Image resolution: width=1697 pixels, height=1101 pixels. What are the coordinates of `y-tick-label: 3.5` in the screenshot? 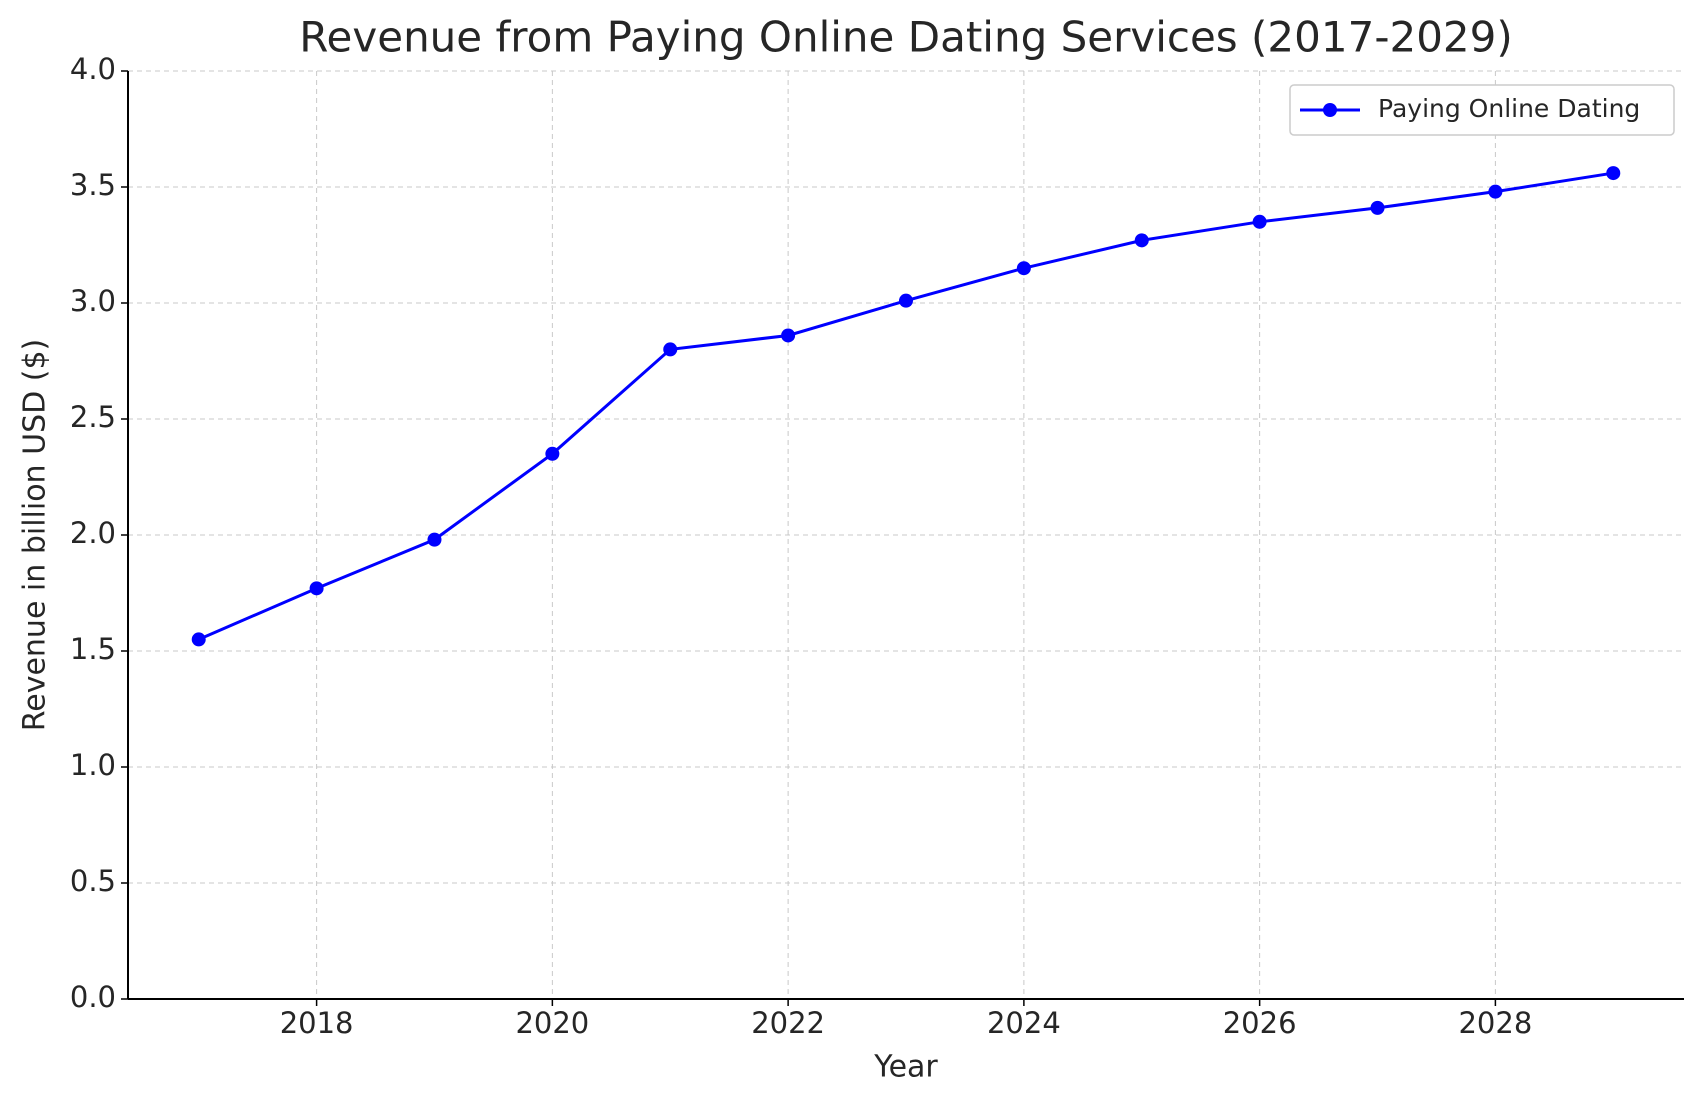 It's located at (93, 185).